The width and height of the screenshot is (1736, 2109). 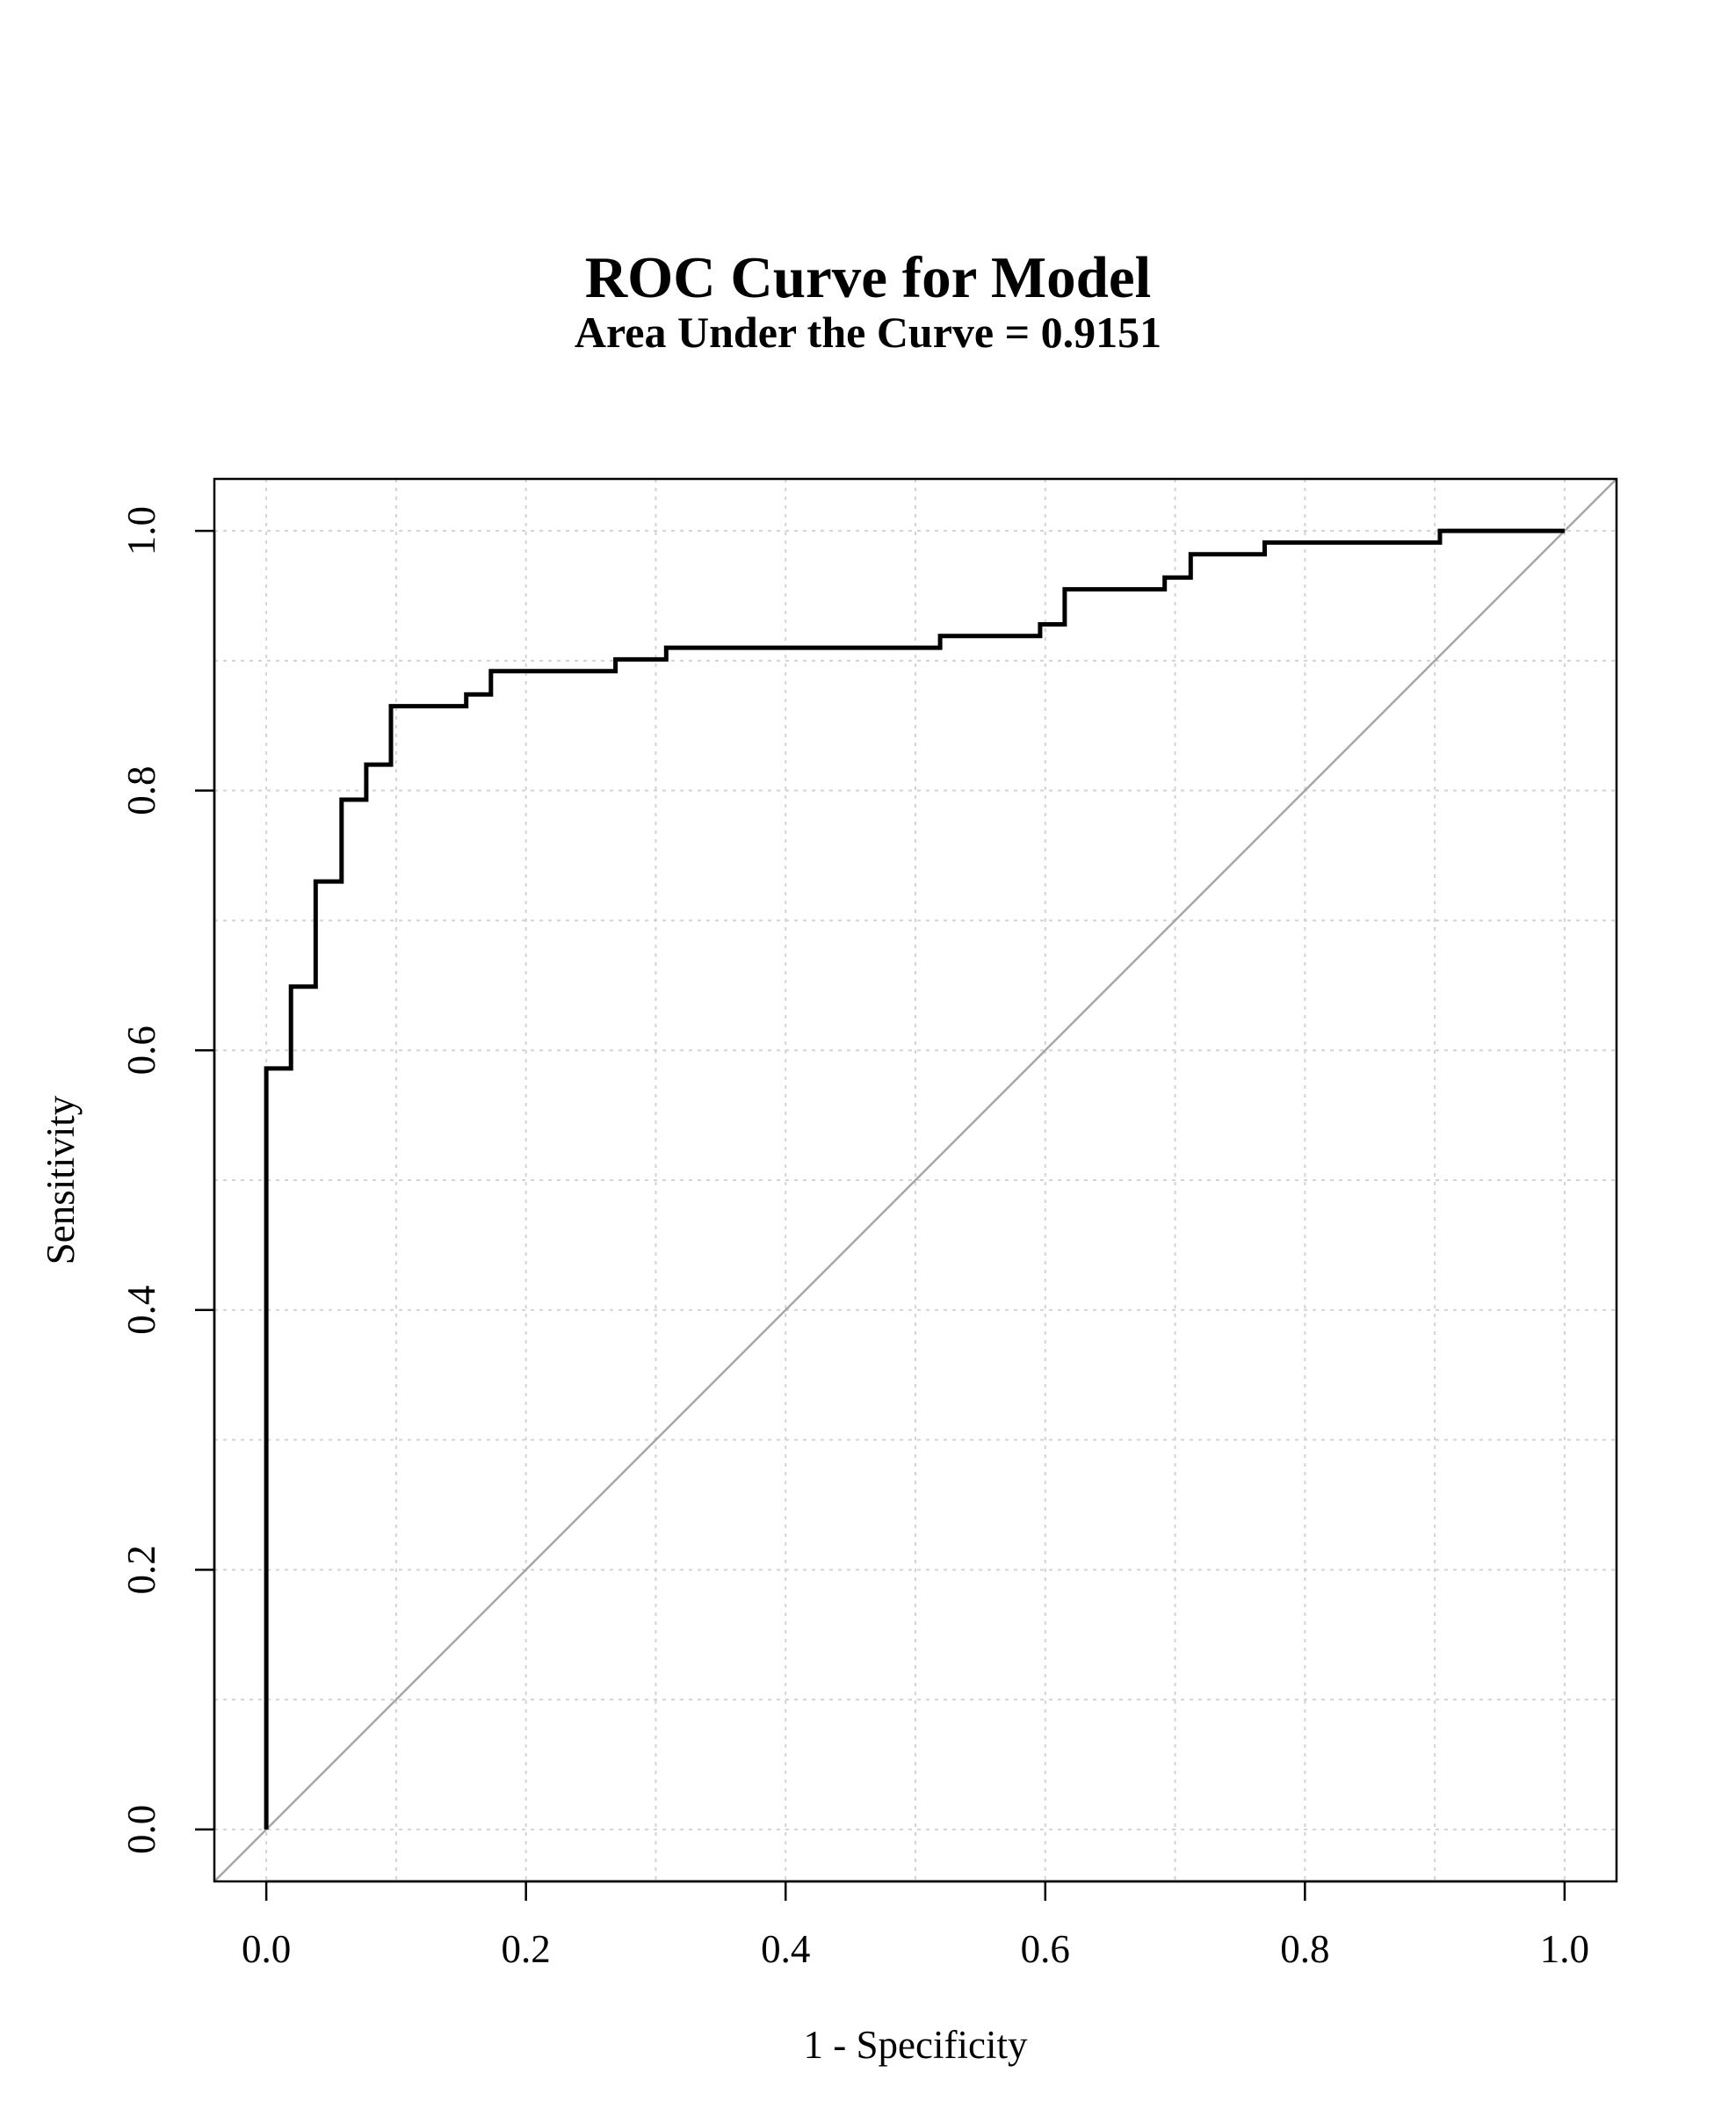 I want to click on y-tick-label: 0.4, so click(x=141, y=1310).